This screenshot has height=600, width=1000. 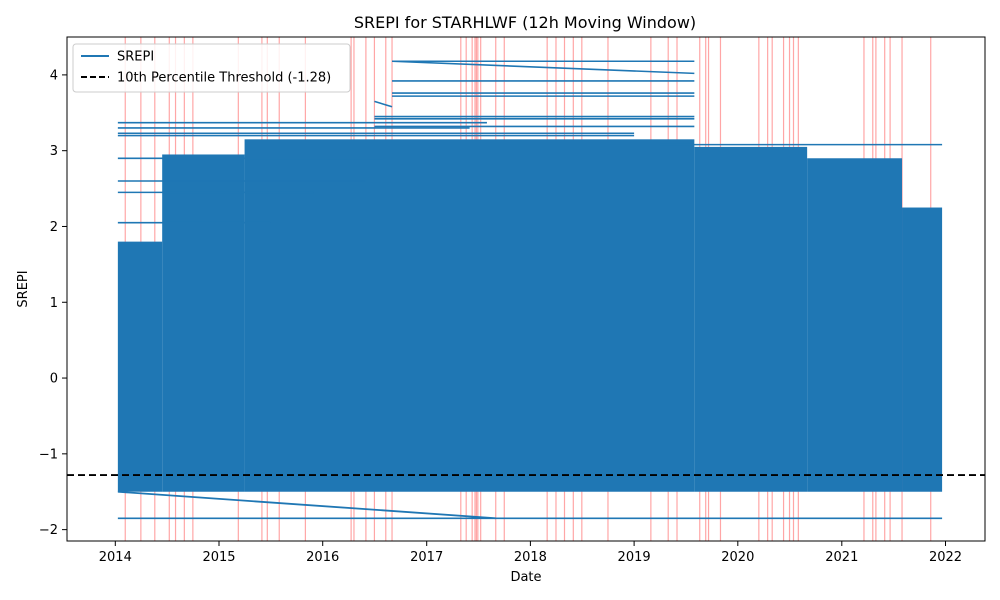 I want to click on x-axis: 2014 2015 2016 2017 2018 2019 2020 2021 2022, so click(x=530, y=553).